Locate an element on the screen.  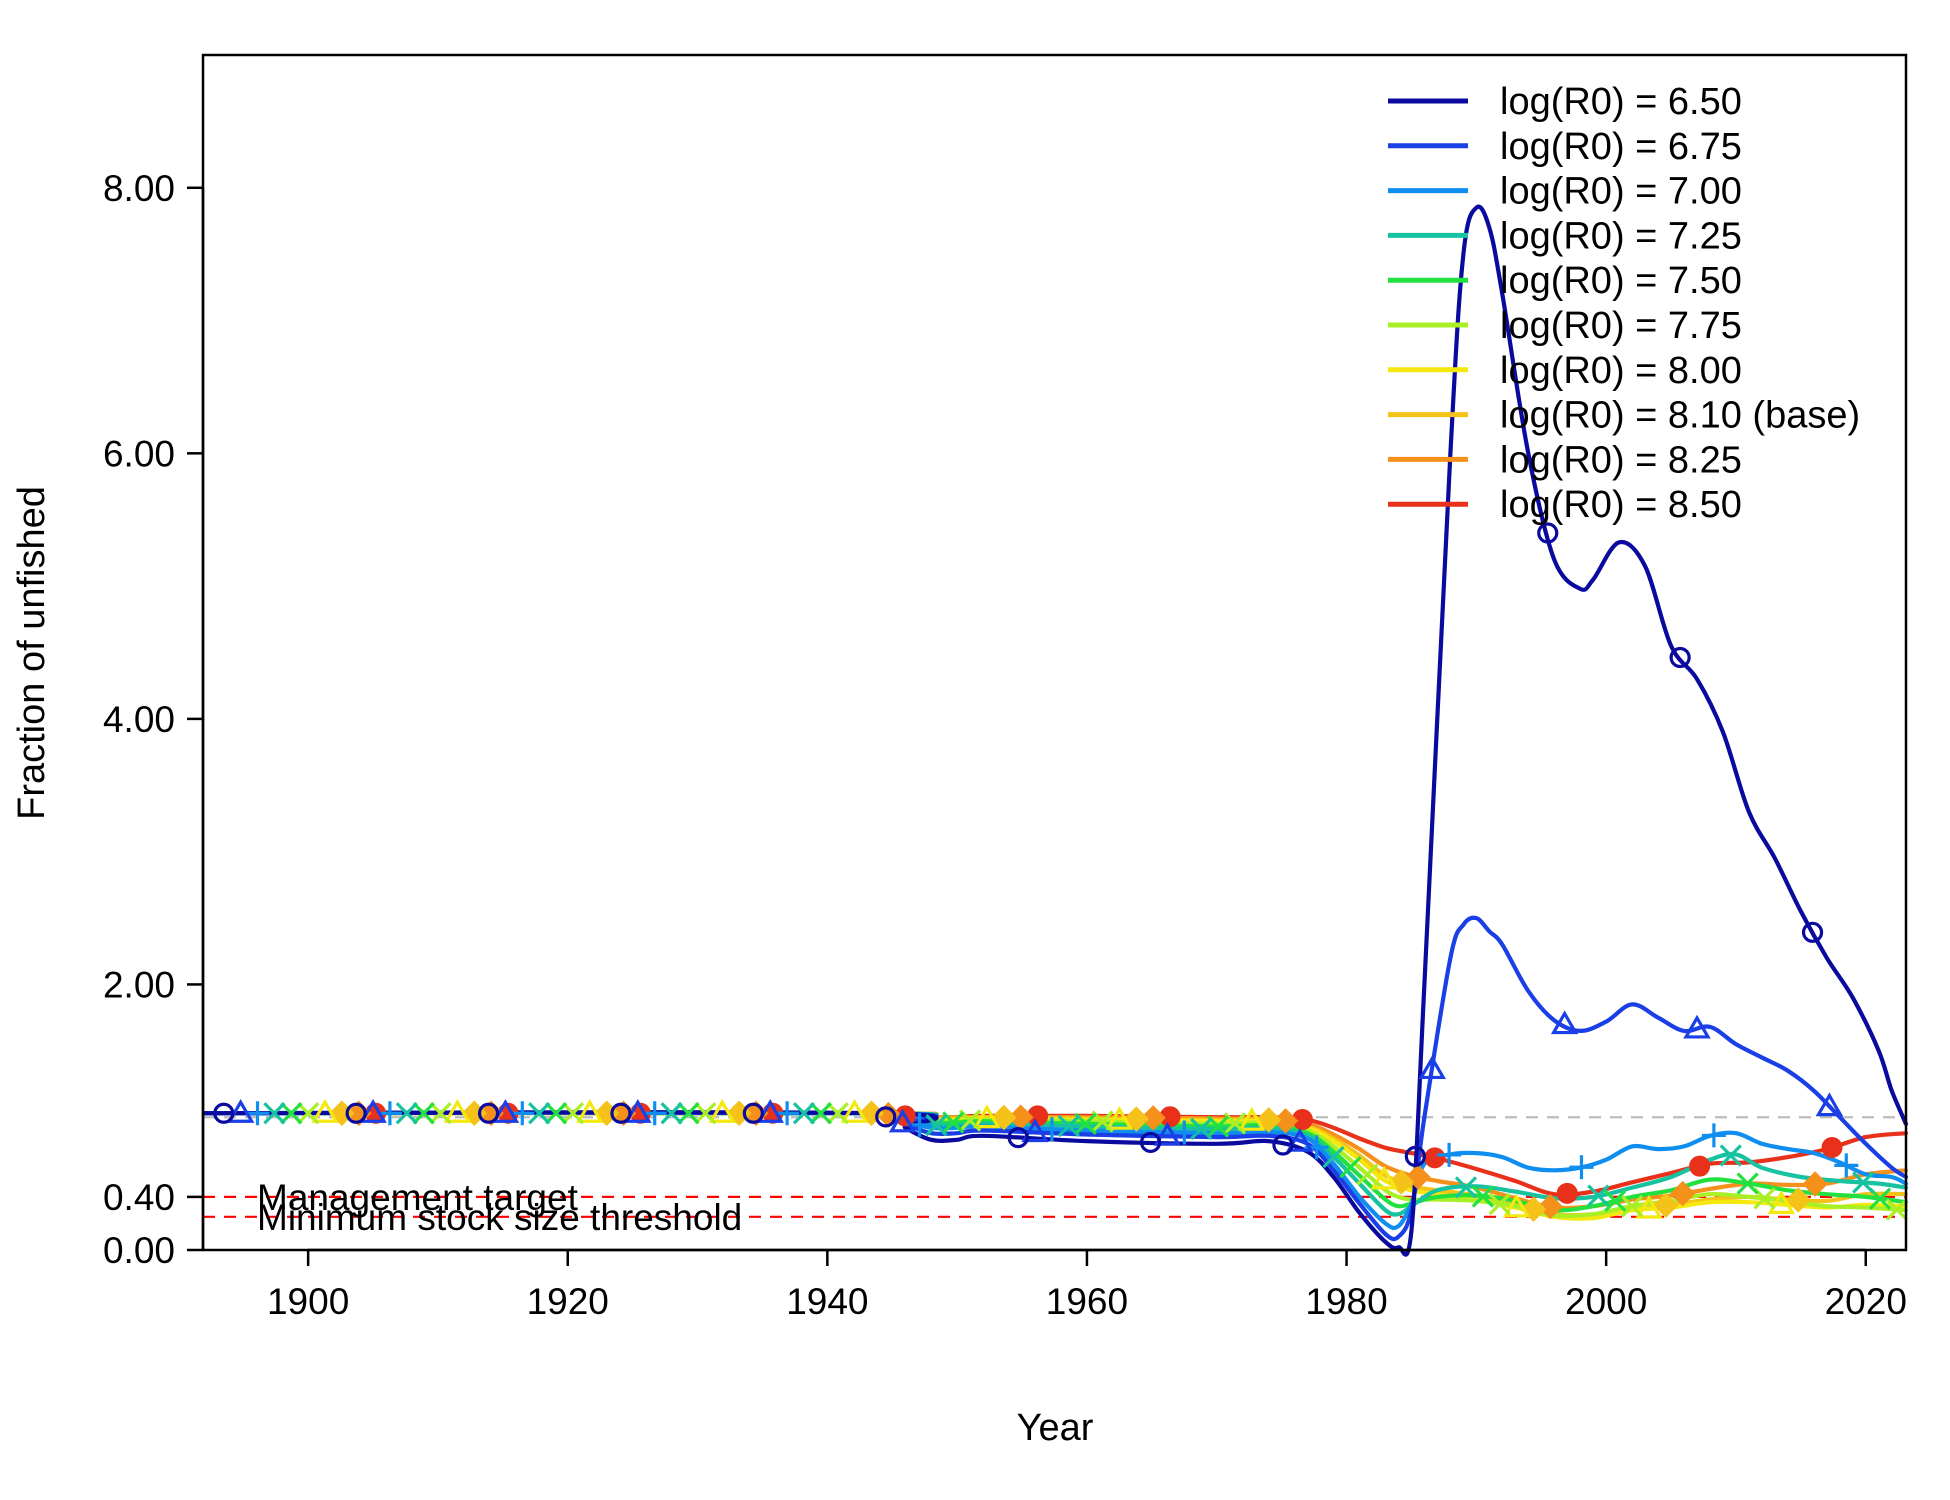
legend-label-1: log(R0) = 6.75 is located at coordinates (1621, 147).